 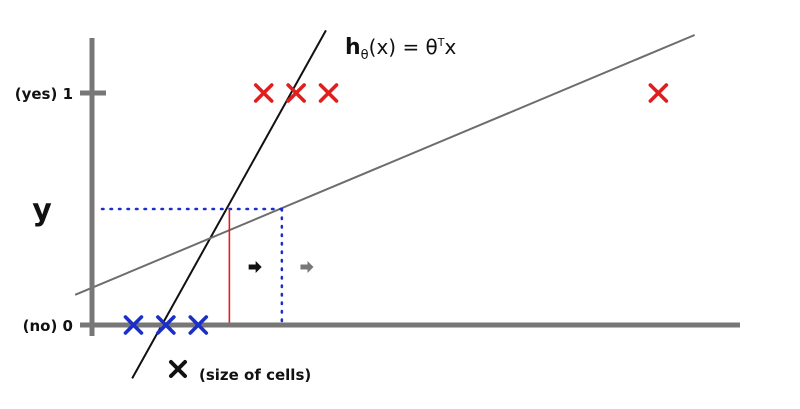 I want to click on hypothesis-label: hθ(x) = θTx, so click(x=401, y=49).